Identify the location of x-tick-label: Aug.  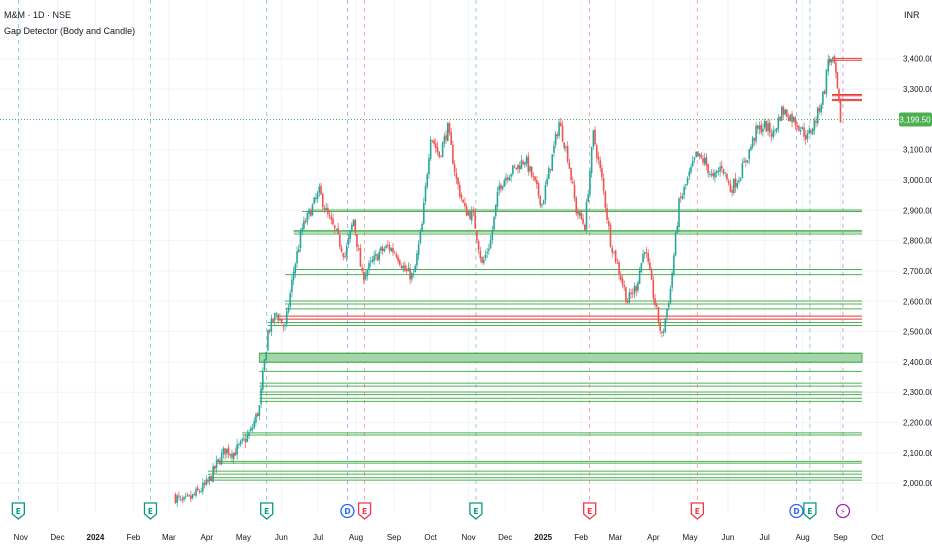
(356, 537).